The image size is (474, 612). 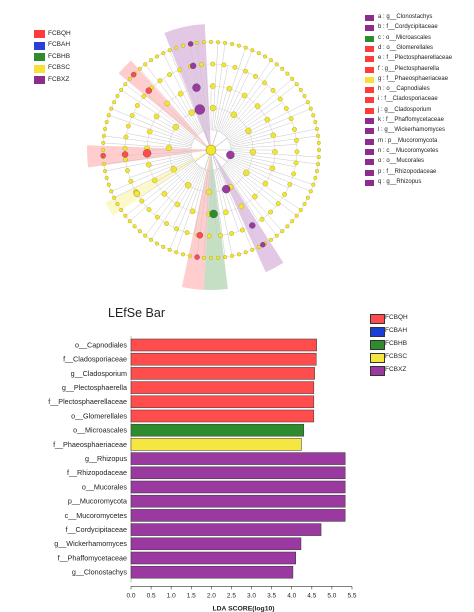 I want to click on x-tick-label: 1.0, so click(x=171, y=595).